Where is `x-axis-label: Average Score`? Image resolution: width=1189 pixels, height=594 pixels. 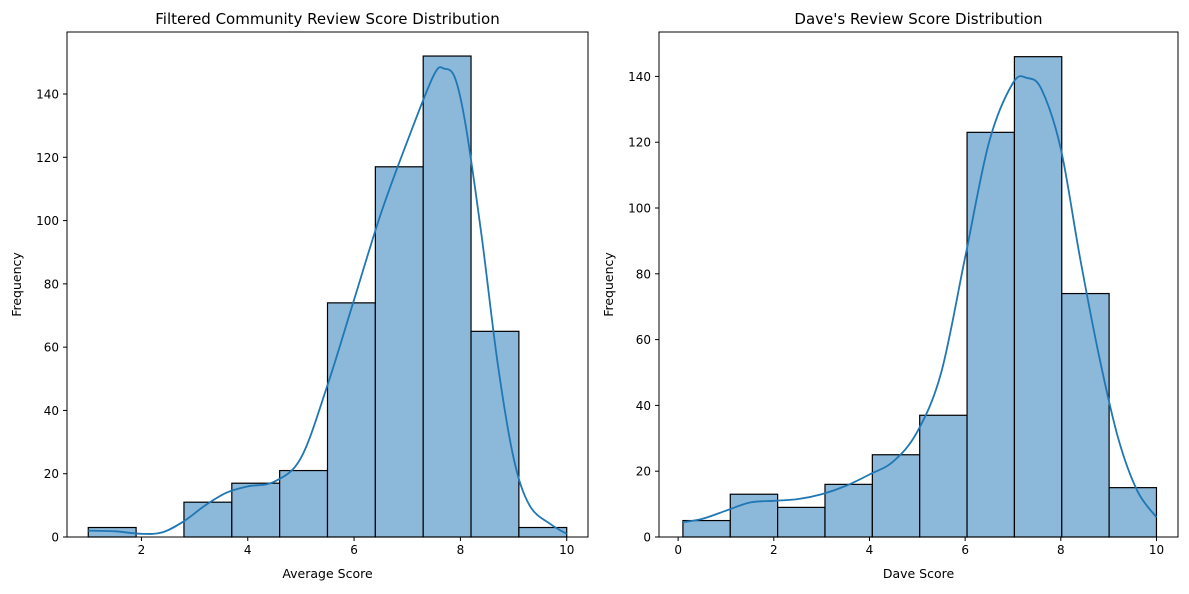 x-axis-label: Average Score is located at coordinates (327, 573).